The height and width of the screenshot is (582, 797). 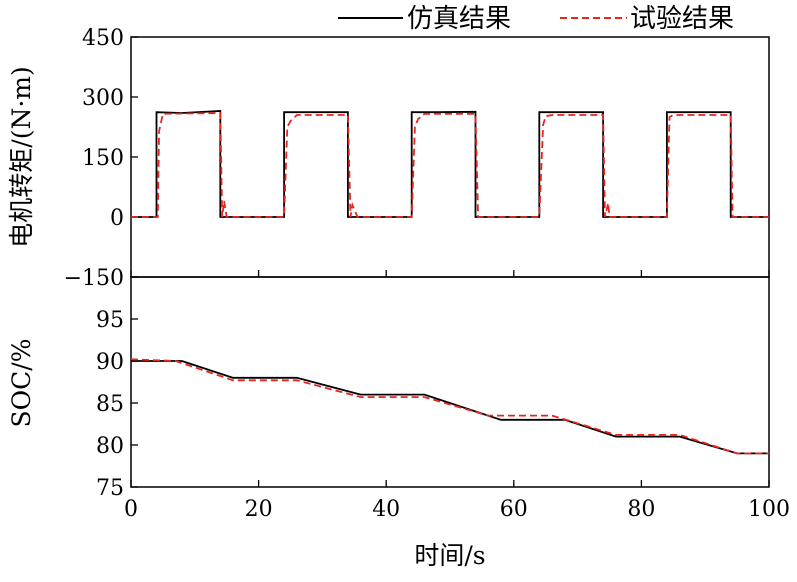 What do you see at coordinates (103, 158) in the screenshot?
I see `torque-ytick-label: 150` at bounding box center [103, 158].